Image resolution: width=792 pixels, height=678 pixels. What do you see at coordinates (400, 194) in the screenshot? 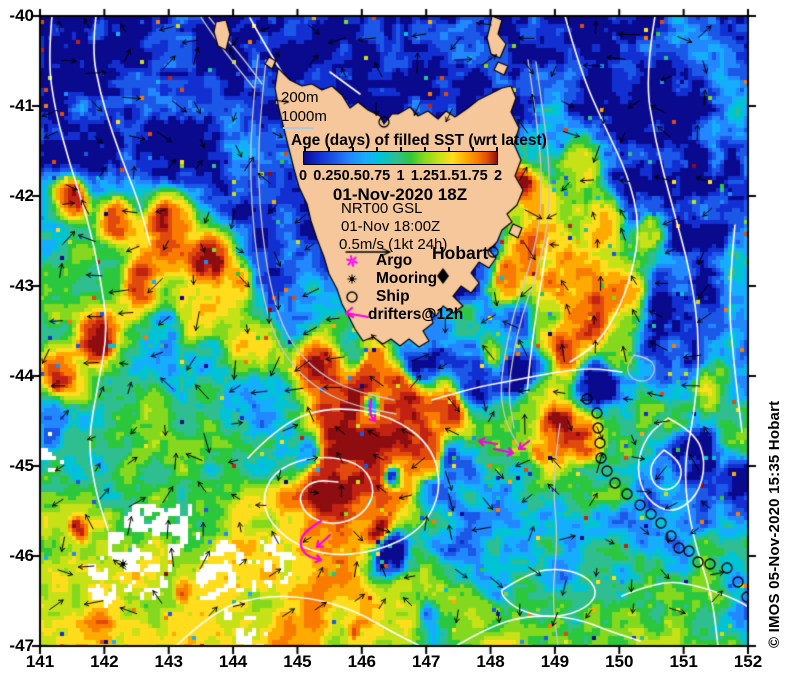
I see `colorbar-date-label: 01-Nov-2020 18Z` at bounding box center [400, 194].